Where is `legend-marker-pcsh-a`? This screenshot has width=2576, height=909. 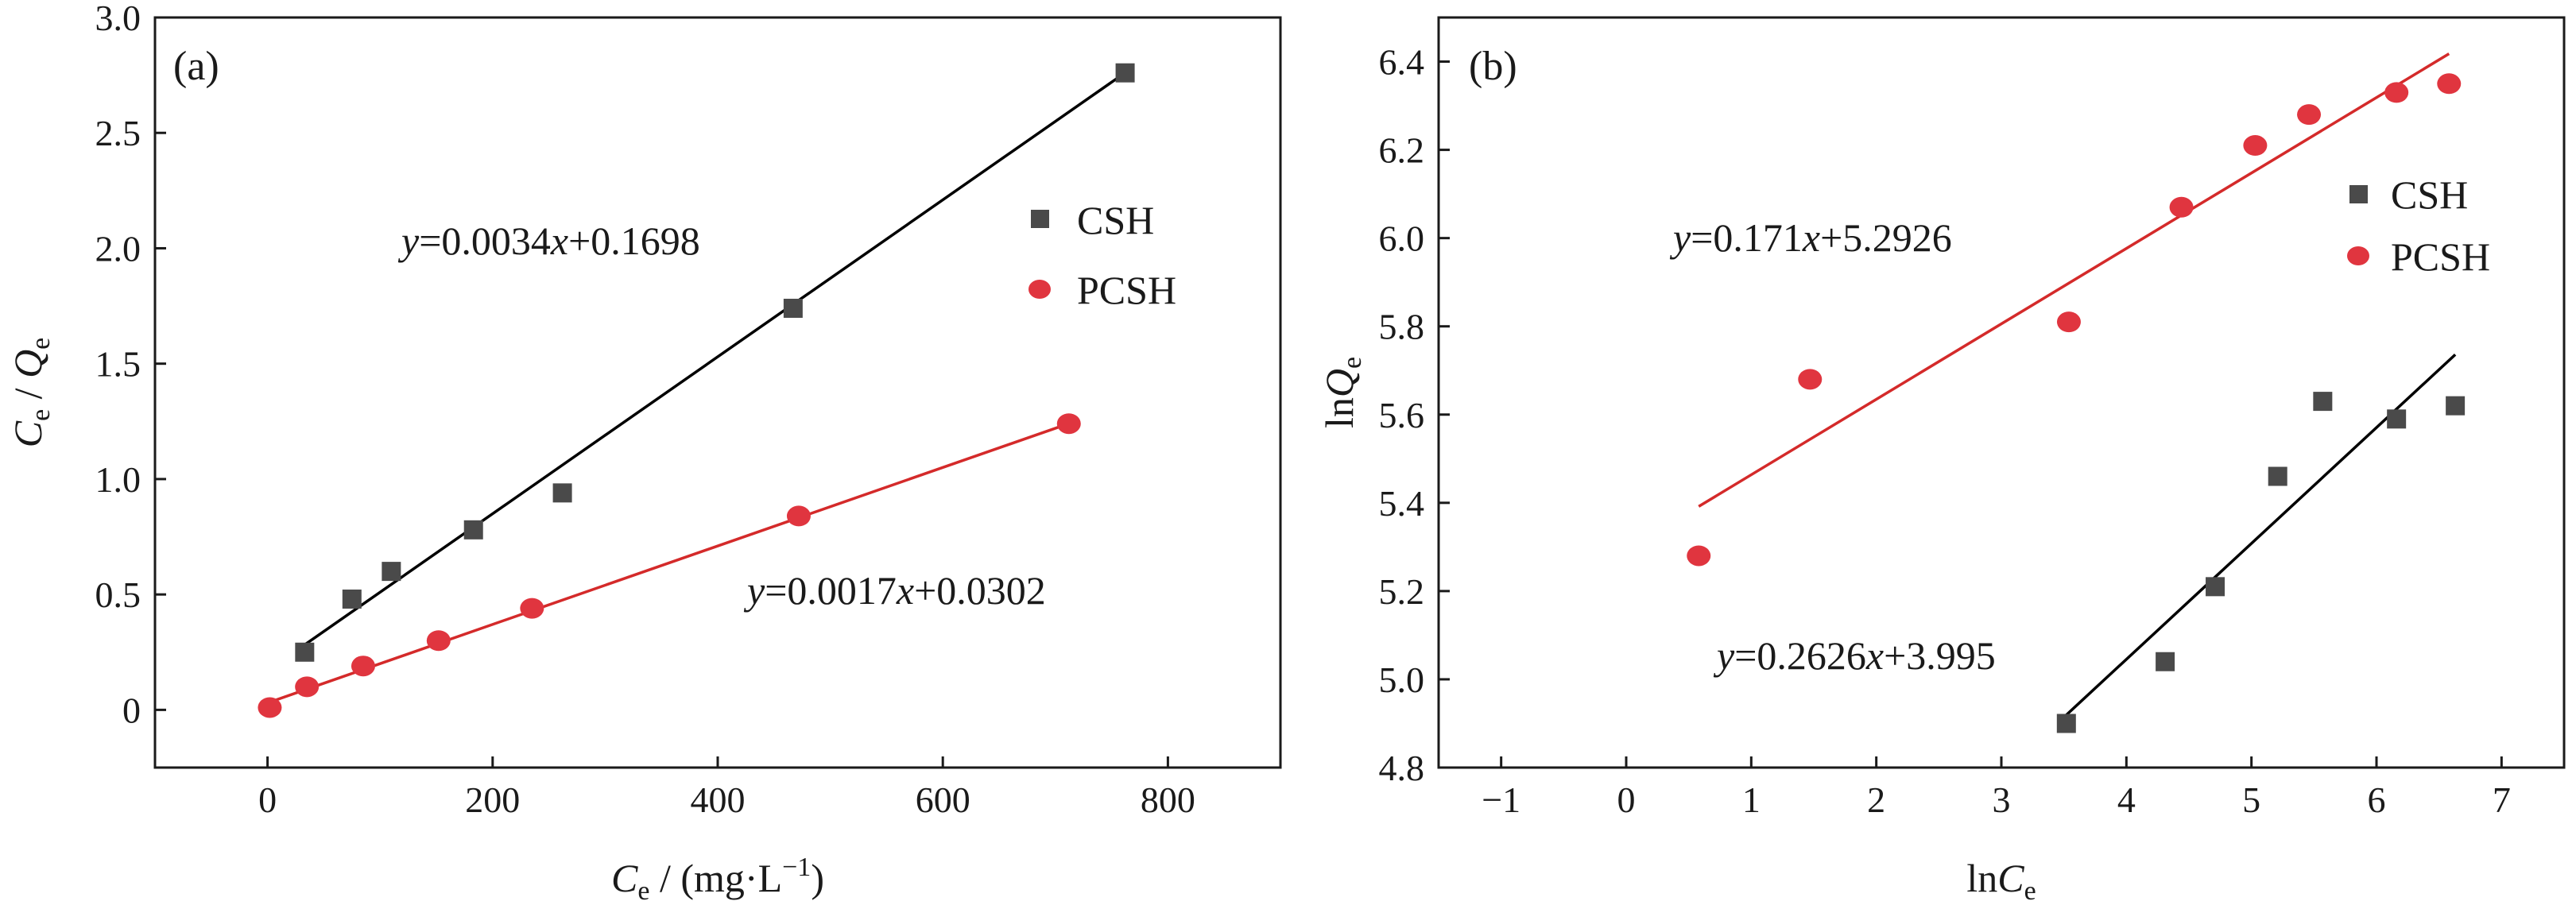 legend-marker-pcsh-a is located at coordinates (1039, 289).